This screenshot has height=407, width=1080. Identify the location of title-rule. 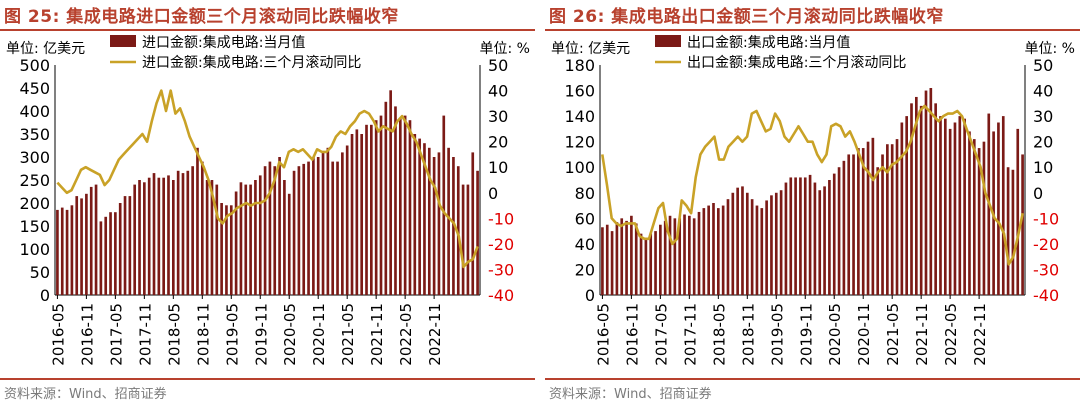
(267, 30).